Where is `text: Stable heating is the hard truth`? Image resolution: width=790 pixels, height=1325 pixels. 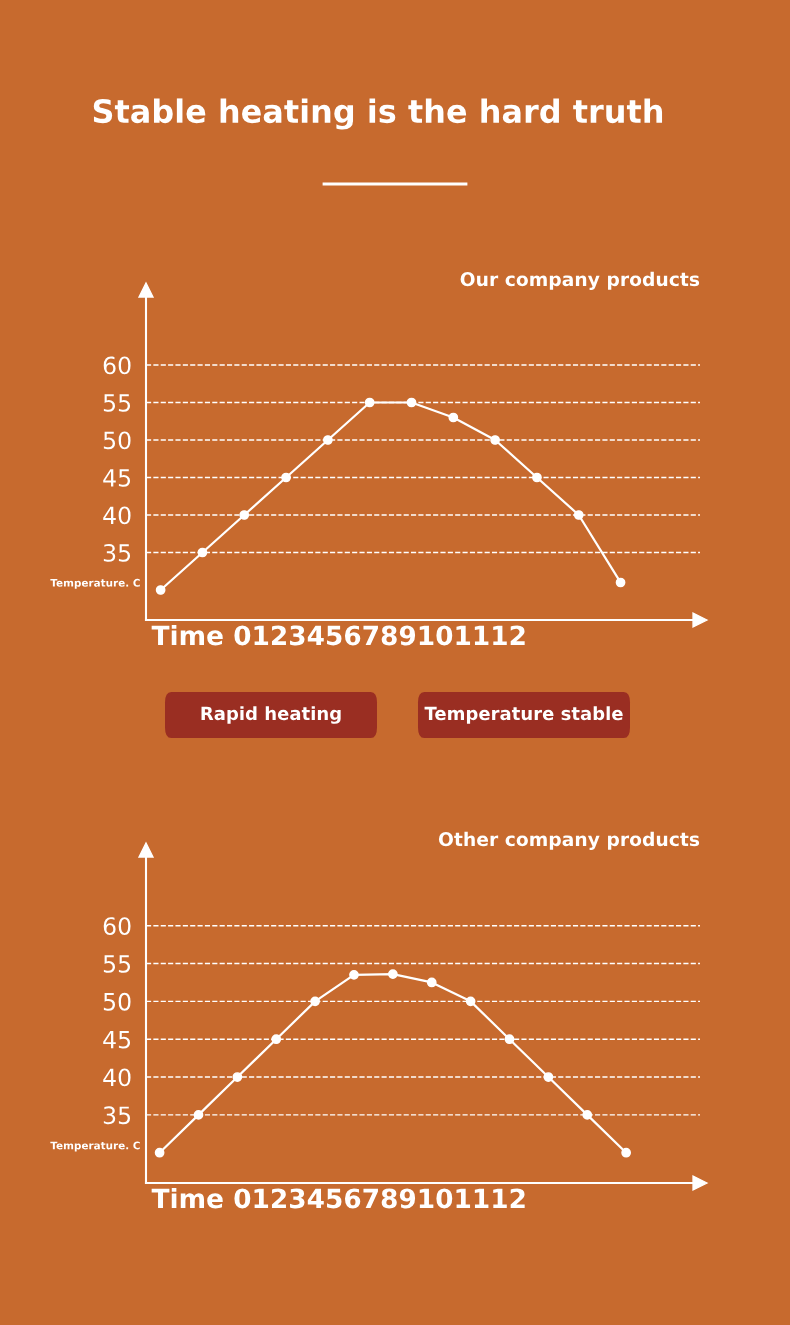 text: Stable heating is the hard truth is located at coordinates (378, 114).